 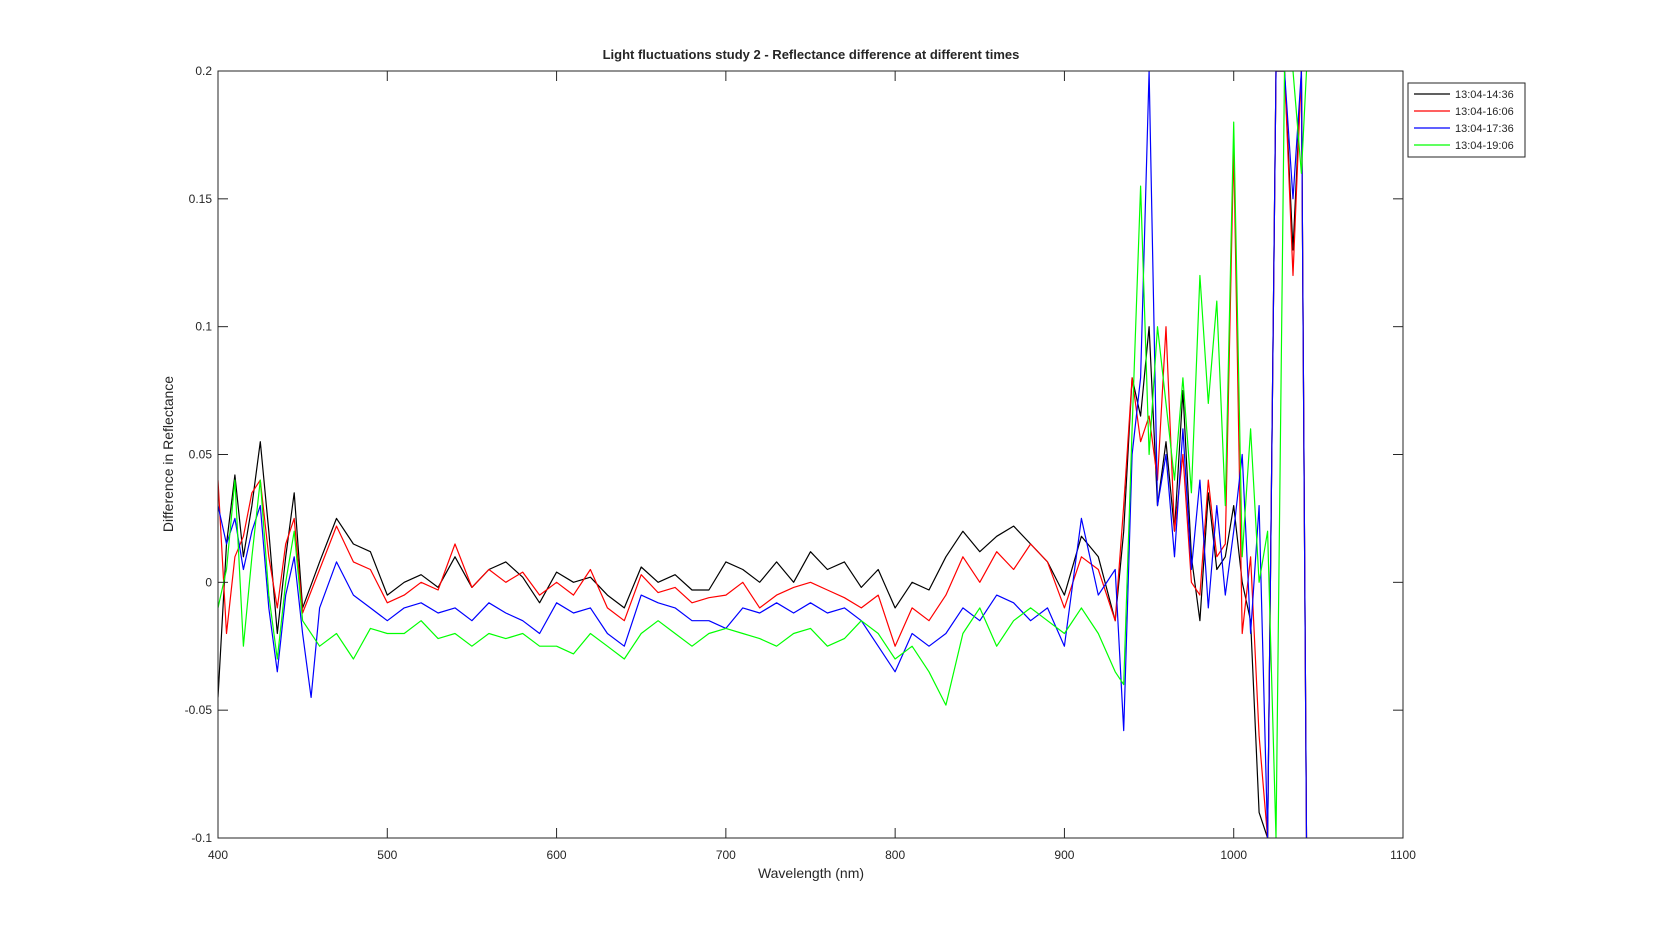 What do you see at coordinates (1484, 146) in the screenshot?
I see `legend-label: 13:04-19:06` at bounding box center [1484, 146].